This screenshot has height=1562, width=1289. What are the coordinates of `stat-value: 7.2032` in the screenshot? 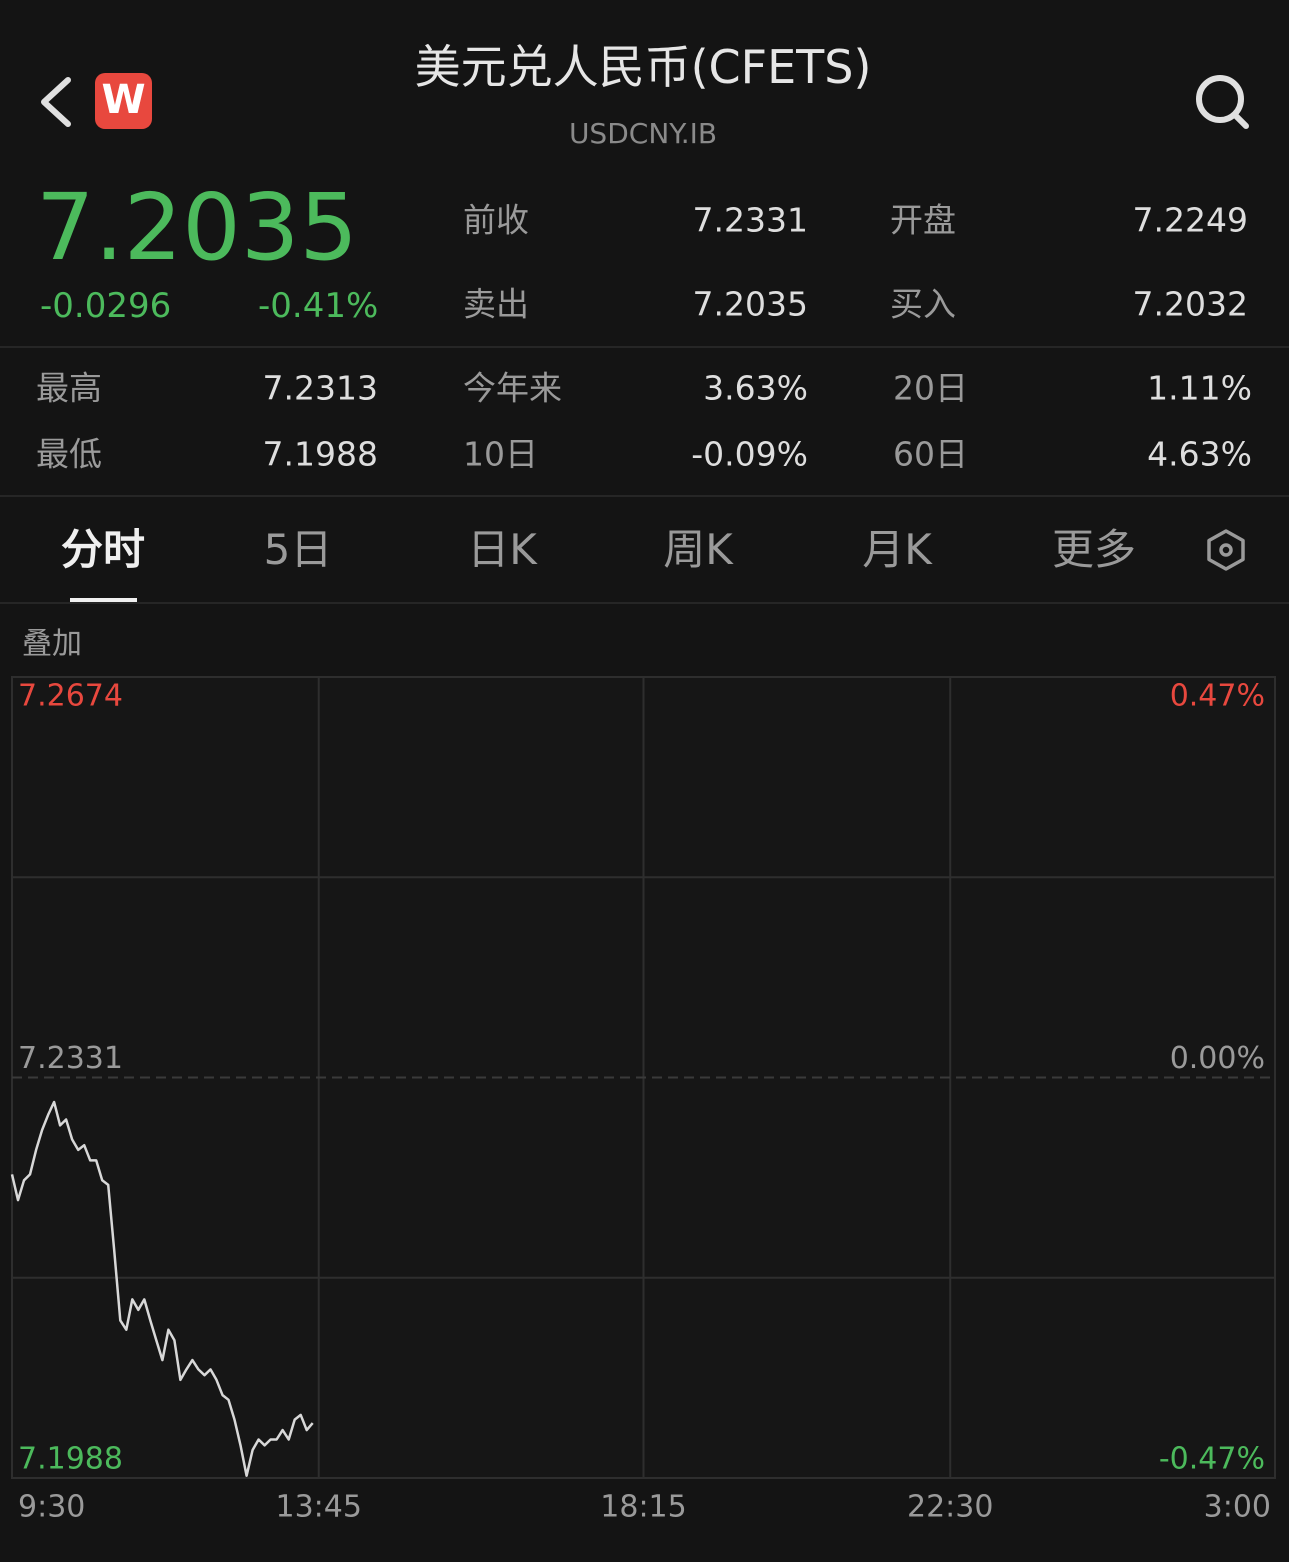 It's located at (1190, 304).